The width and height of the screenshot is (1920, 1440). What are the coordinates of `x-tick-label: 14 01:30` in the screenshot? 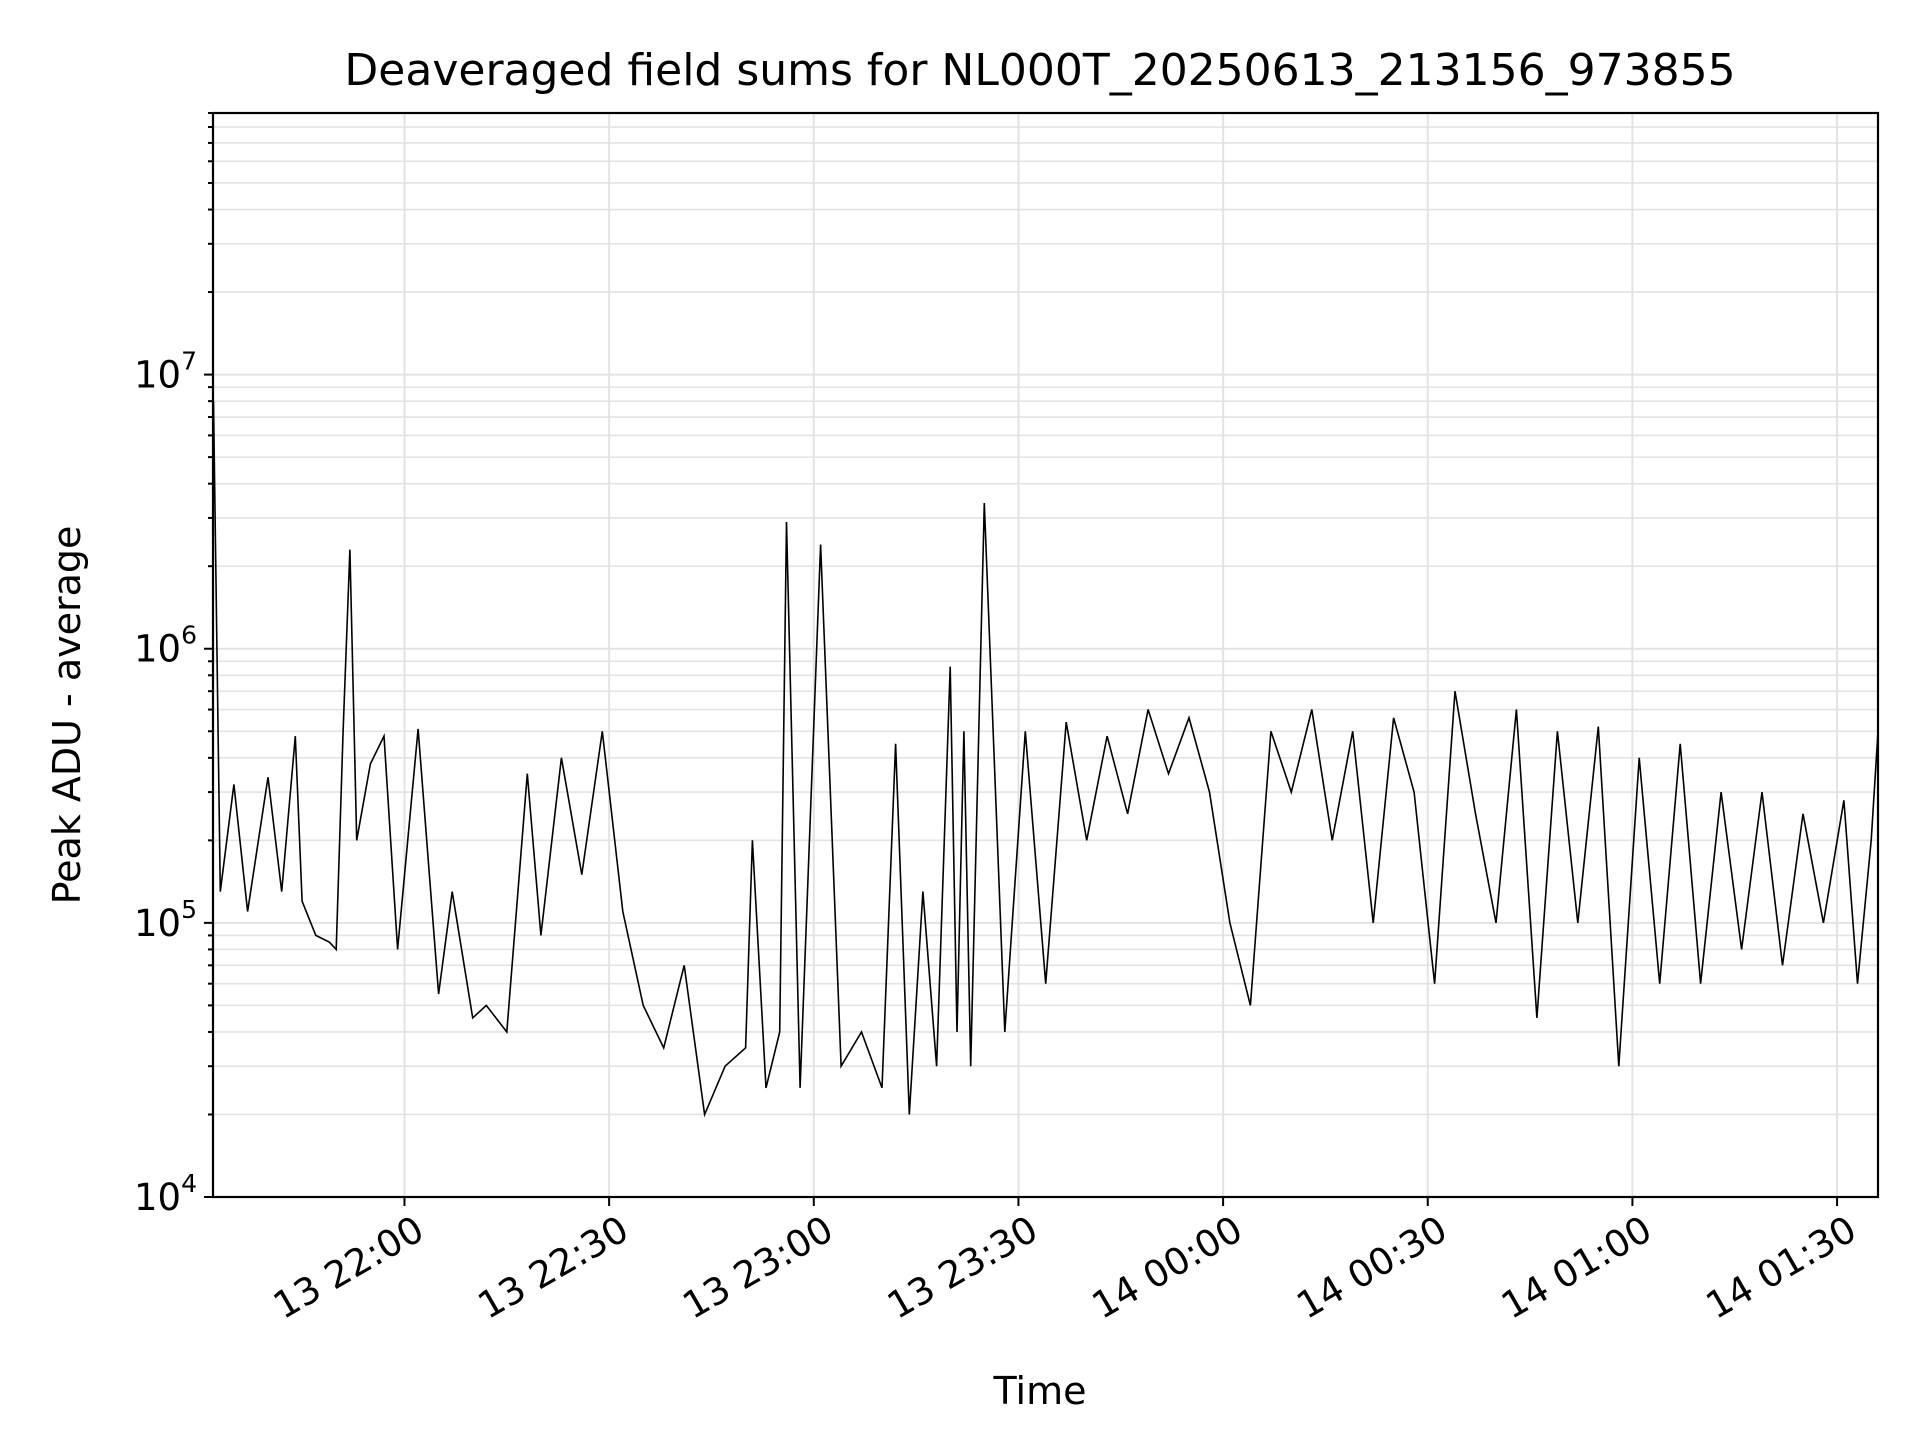 It's located at (1781, 1268).